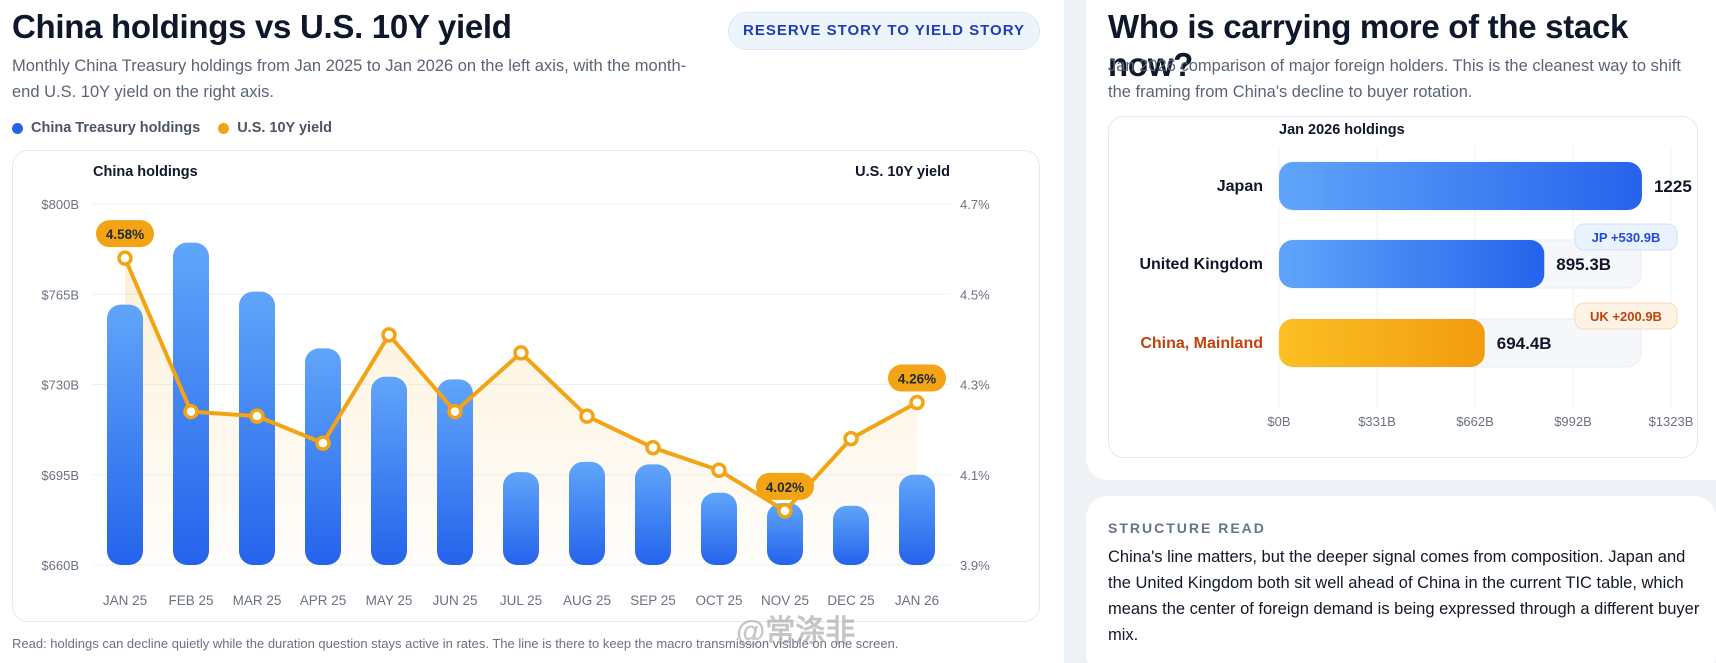  I want to click on x-tick-label: $0B, so click(1278, 421).